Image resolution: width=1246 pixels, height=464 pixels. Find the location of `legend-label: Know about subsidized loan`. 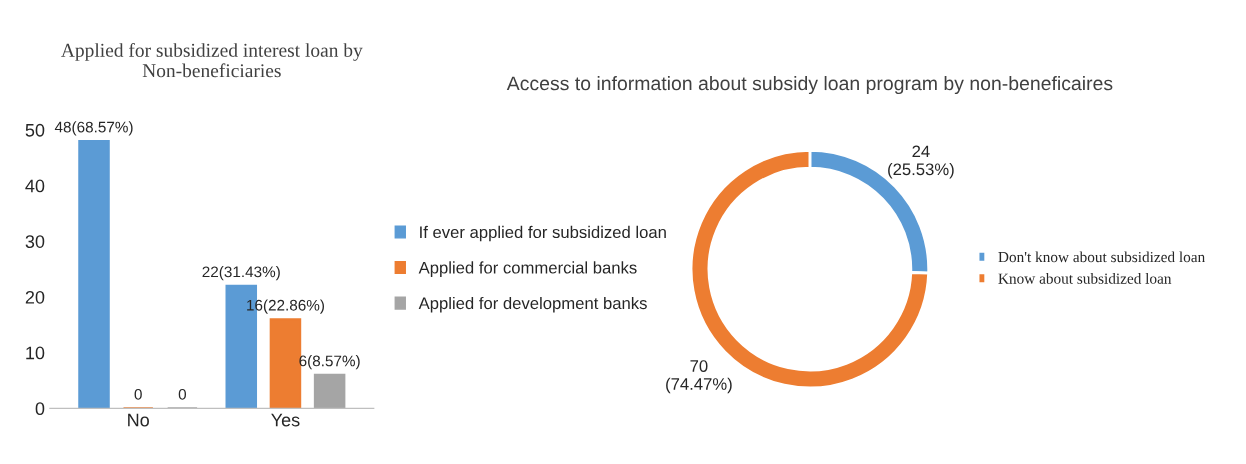

legend-label: Know about subsidized loan is located at coordinates (1085, 278).